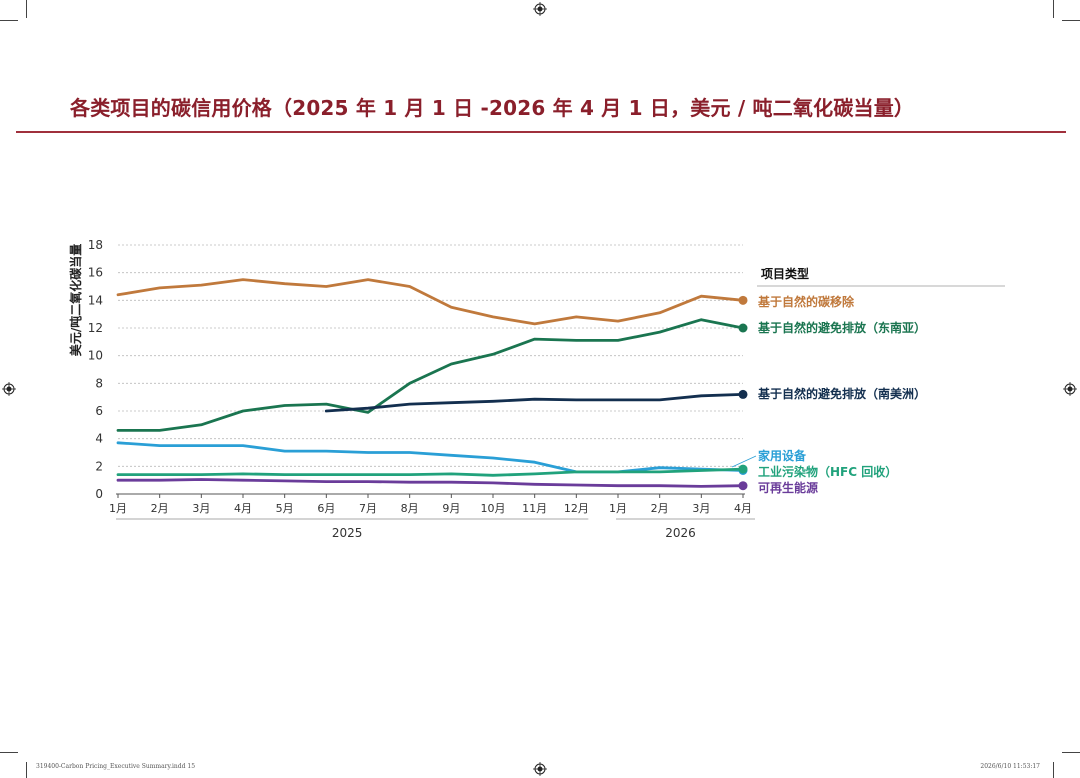 This screenshot has height=778, width=1080. What do you see at coordinates (1053, 770) in the screenshot?
I see `crop-mark-br-v` at bounding box center [1053, 770].